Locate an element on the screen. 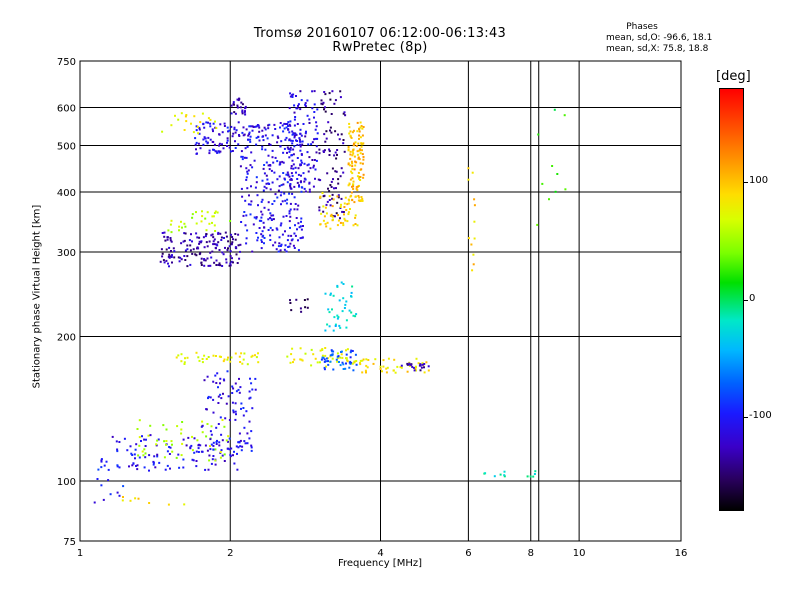 The height and width of the screenshot is (600, 800). y-tick-label: 500 is located at coordinates (66, 147).